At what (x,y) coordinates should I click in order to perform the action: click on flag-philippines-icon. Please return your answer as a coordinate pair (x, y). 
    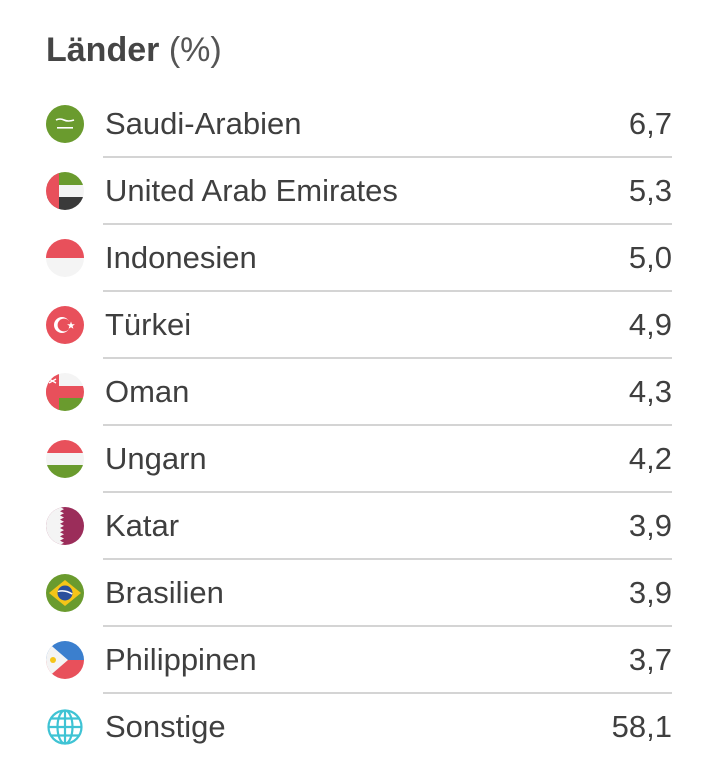
    Looking at the image, I should click on (65, 660).